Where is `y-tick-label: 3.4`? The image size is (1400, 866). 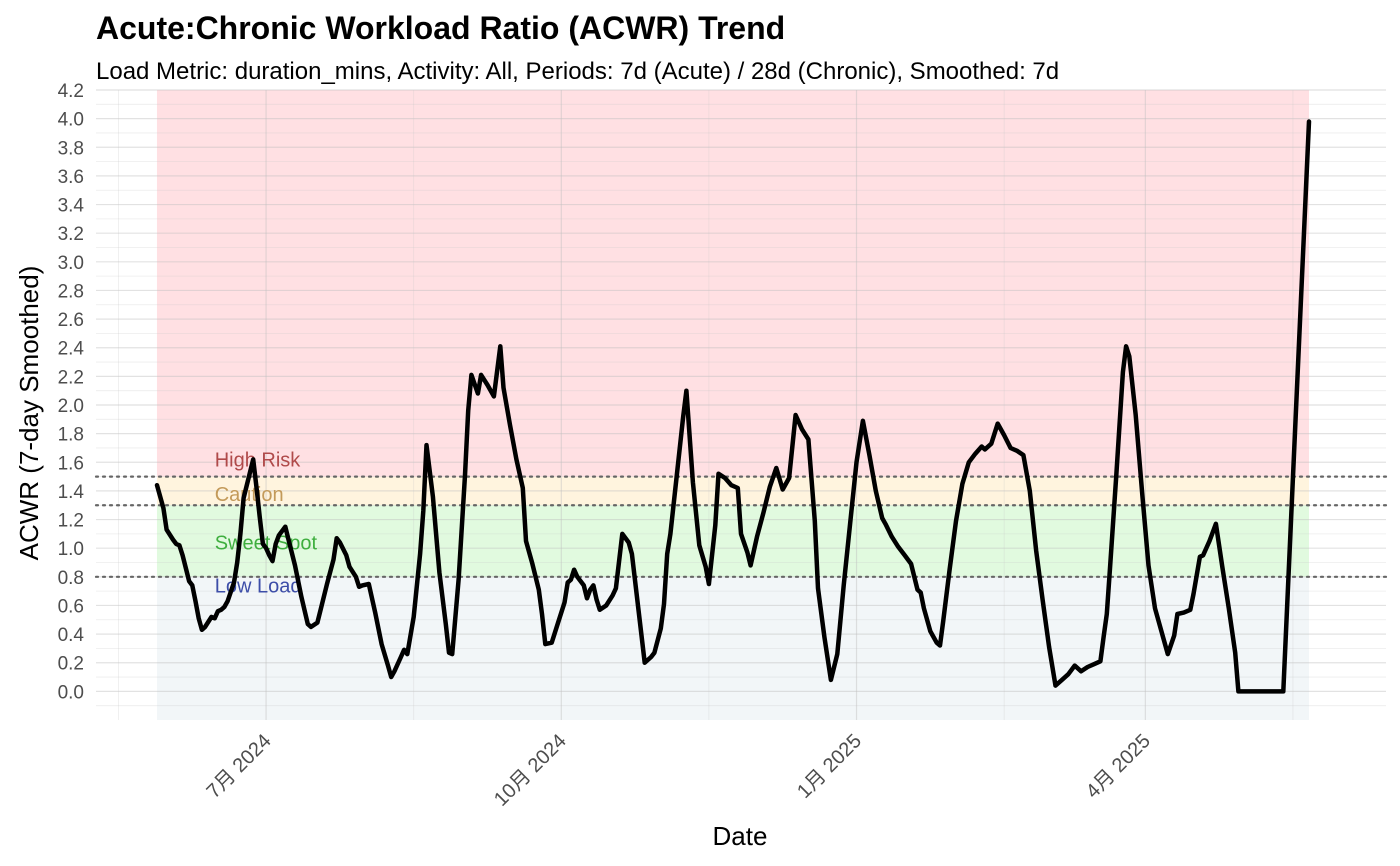
y-tick-label: 3.4 is located at coordinates (71, 206).